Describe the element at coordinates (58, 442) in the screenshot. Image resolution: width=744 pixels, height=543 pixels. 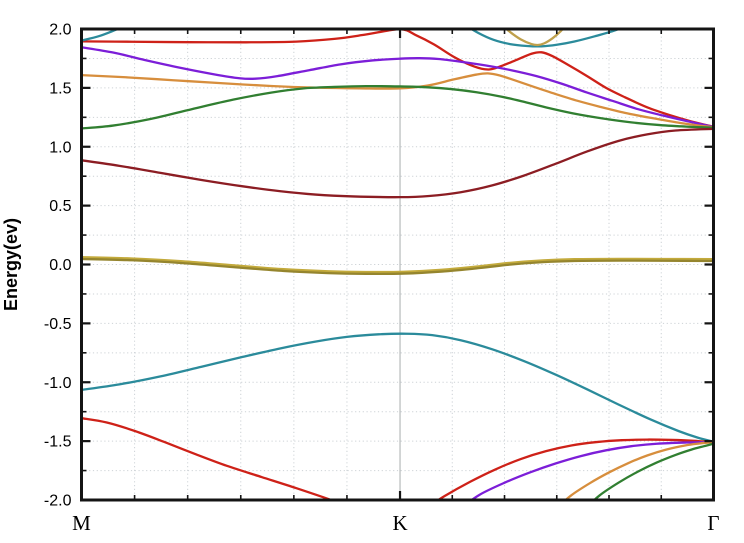
I see `y-tick-label: -1.5` at that location.